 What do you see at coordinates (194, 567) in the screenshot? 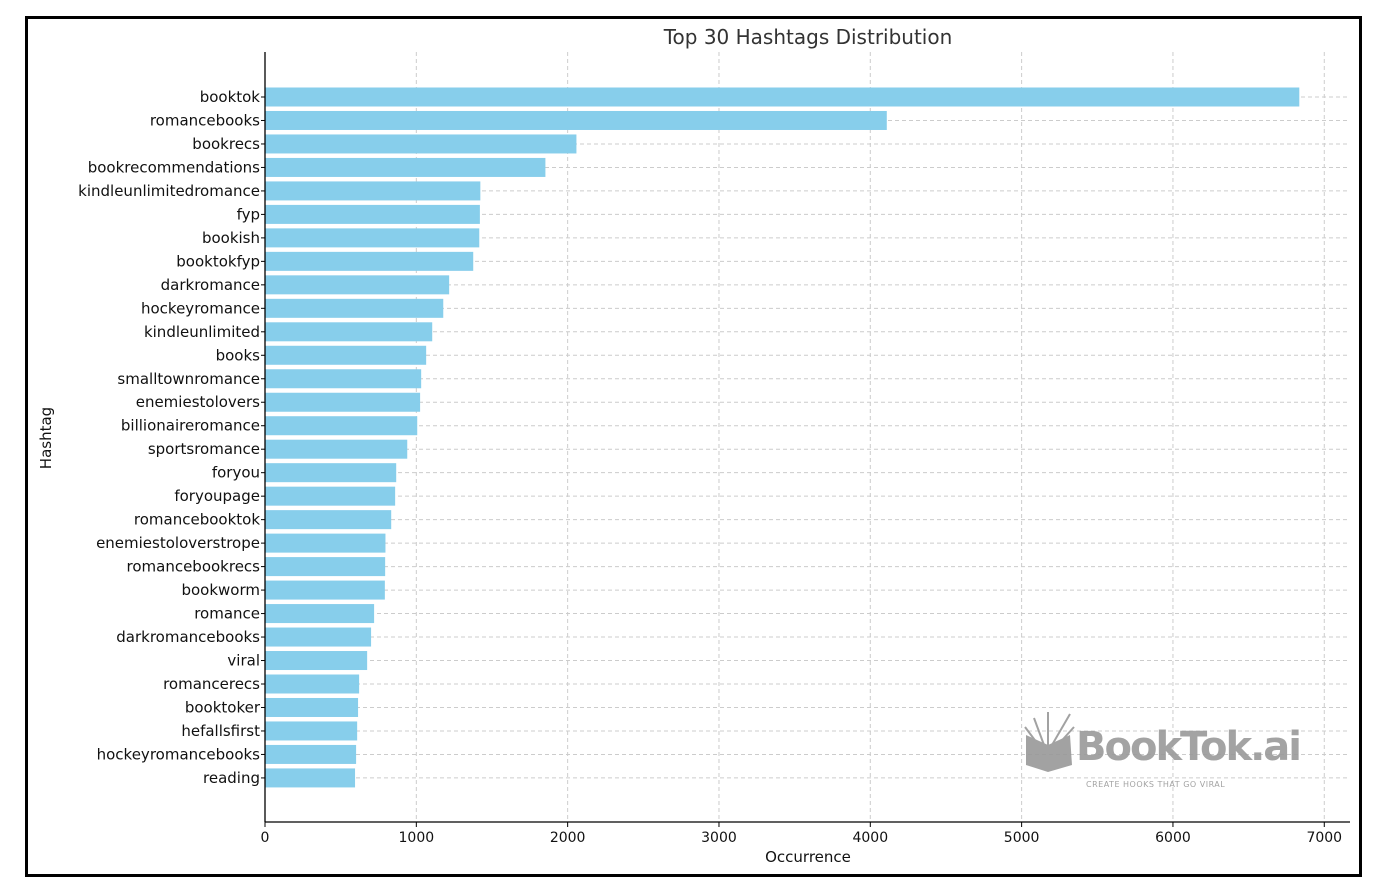
I see `y-tick-label: romancebookrecs` at bounding box center [194, 567].